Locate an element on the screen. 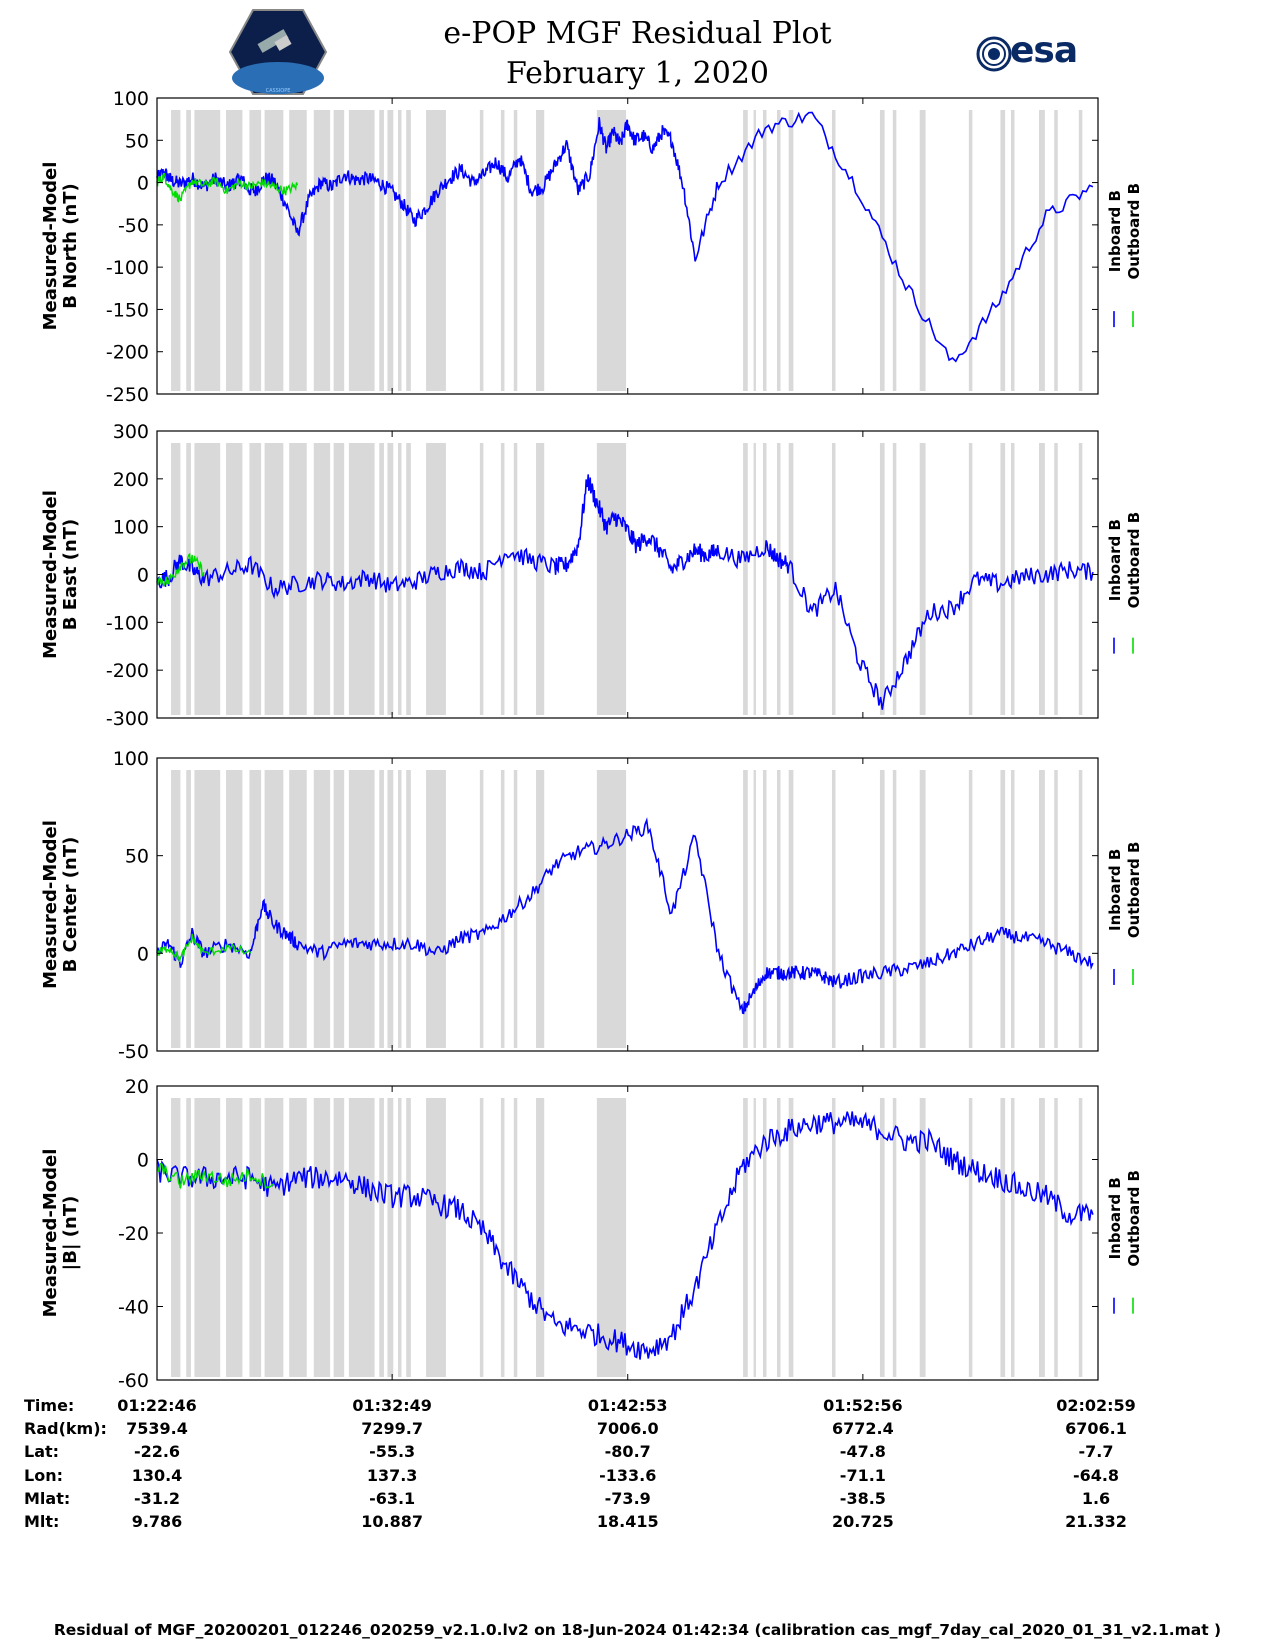  table-cell: -80.7 is located at coordinates (627, 1452).